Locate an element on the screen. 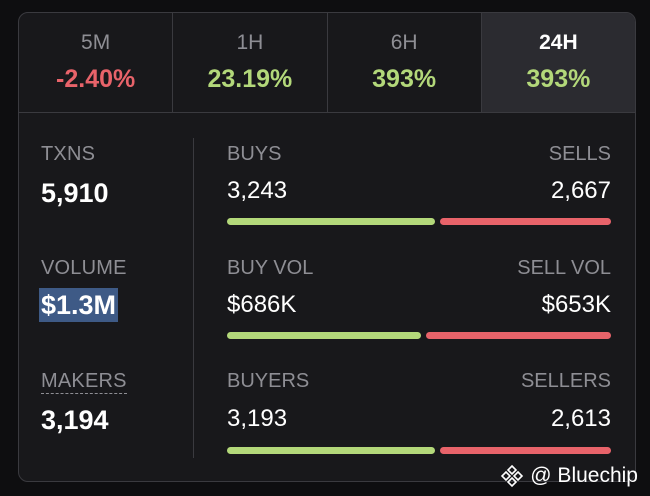 The image size is (650, 496). buyers-bar is located at coordinates (331, 450).